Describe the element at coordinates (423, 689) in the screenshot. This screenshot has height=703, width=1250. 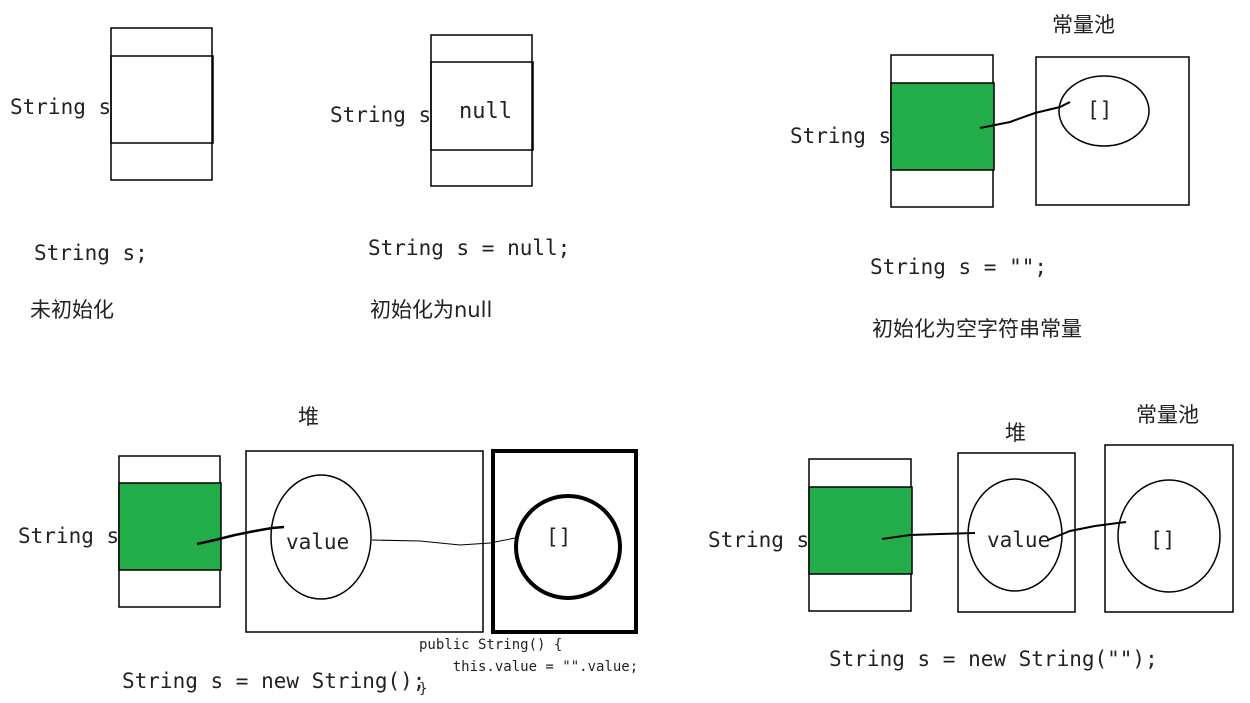
I see `constructor-code-line-3: }` at that location.